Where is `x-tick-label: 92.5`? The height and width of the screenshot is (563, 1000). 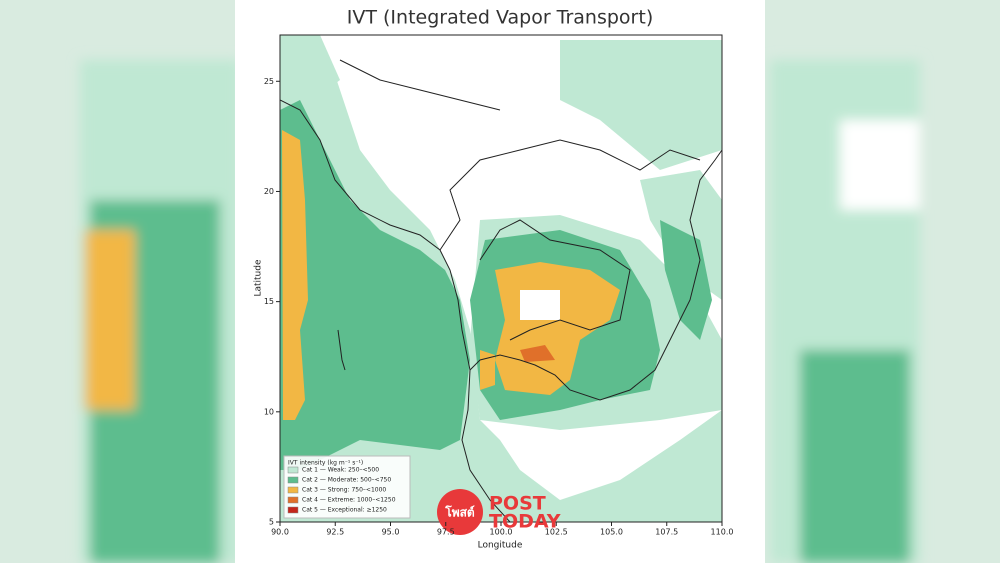 x-tick-label: 92.5 is located at coordinates (335, 532).